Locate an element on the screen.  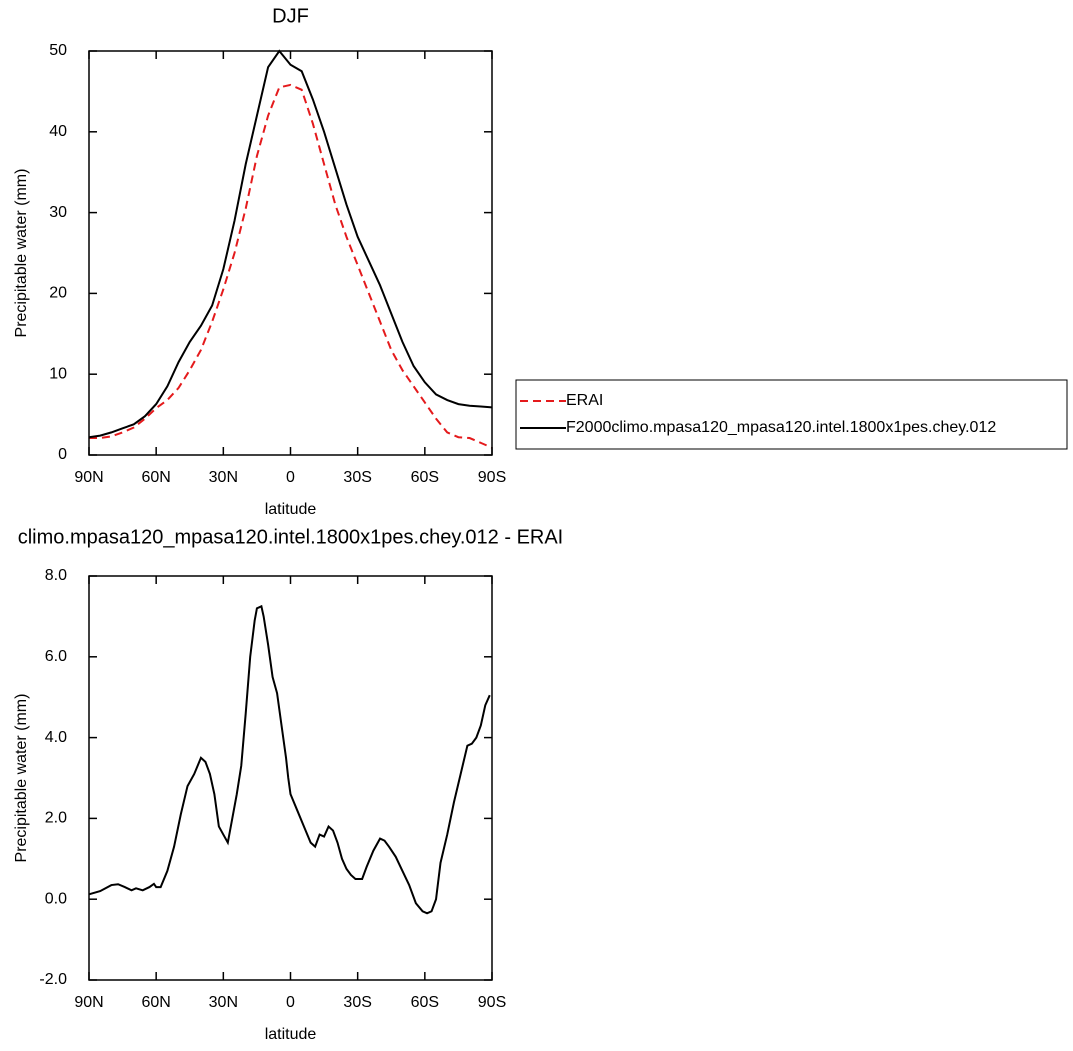
legend-label: ERAI is located at coordinates (584, 400).